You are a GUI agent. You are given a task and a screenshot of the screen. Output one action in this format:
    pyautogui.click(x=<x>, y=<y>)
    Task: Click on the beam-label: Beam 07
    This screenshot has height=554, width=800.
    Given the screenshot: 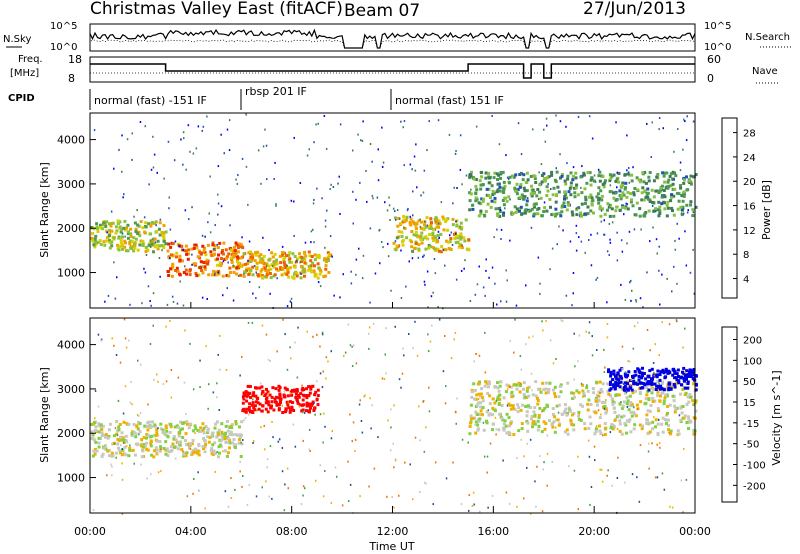 What is the action you would take?
    pyautogui.click(x=382, y=11)
    